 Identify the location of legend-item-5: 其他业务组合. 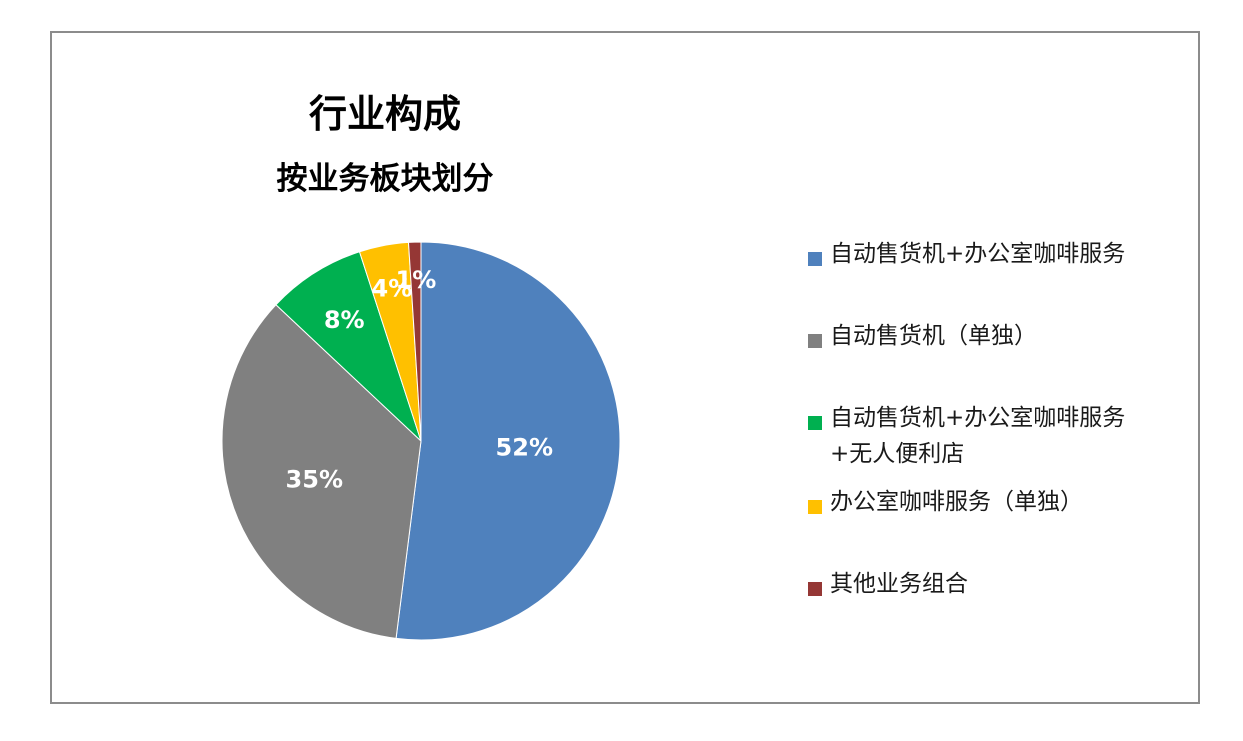
(1003, 584).